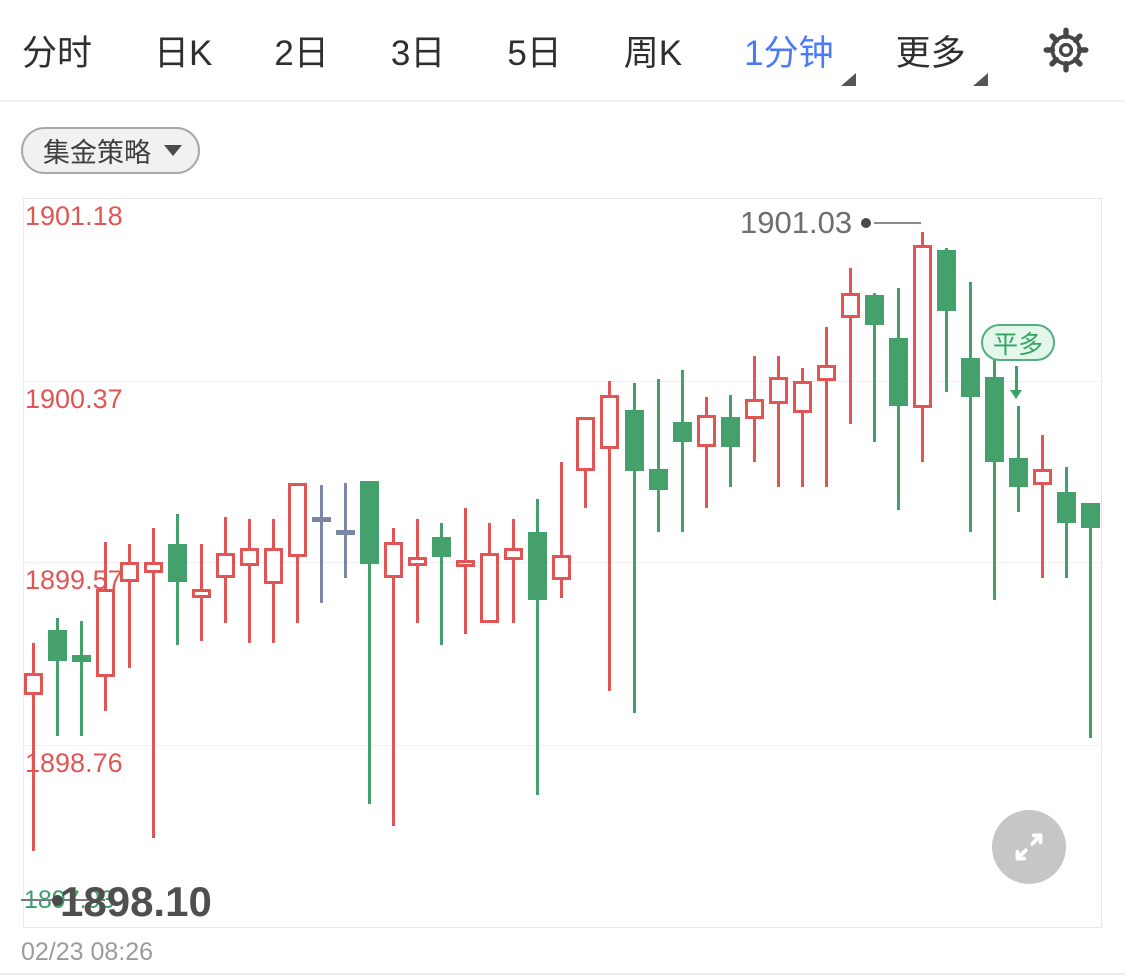  Describe the element at coordinates (789, 53) in the screenshot. I see `tab-label: 1分钟` at that location.